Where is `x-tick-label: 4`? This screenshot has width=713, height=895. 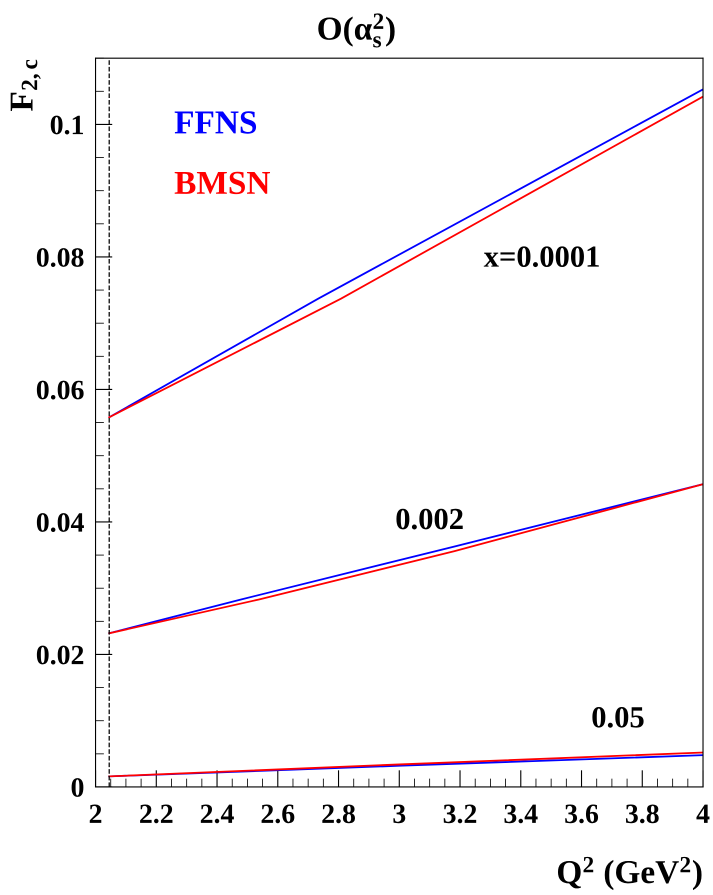
x-tick-label: 4 is located at coordinates (703, 813).